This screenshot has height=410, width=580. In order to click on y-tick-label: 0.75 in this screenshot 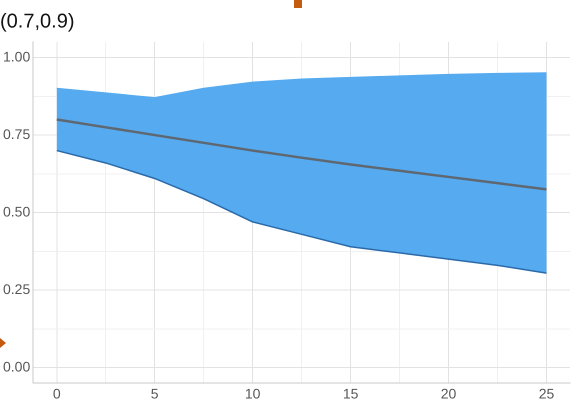, I will do `click(16, 134)`.